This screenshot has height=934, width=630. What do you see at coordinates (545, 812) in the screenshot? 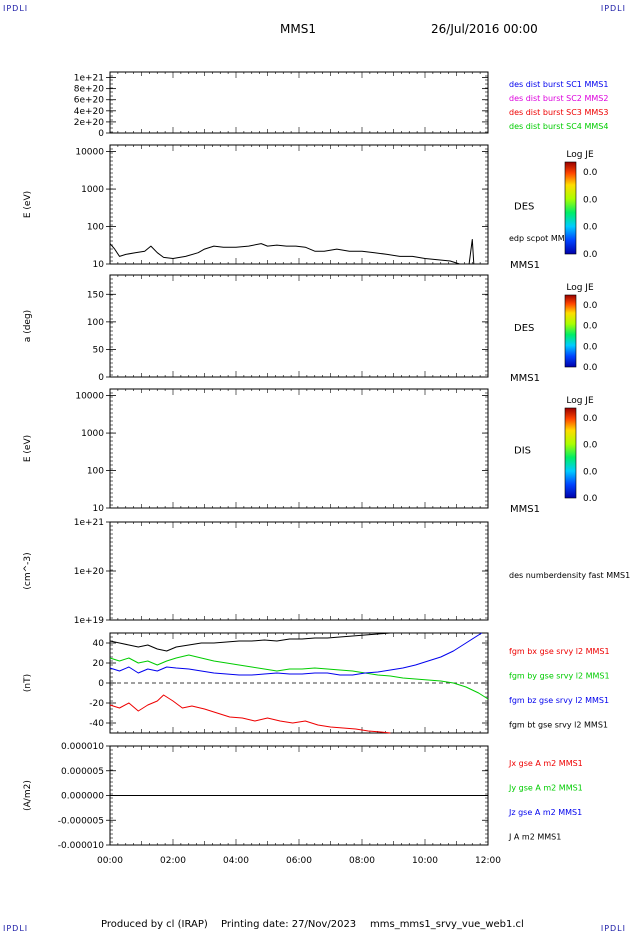
I see `legend-entry: Jz gse A m2 MMS1` at bounding box center [545, 812].